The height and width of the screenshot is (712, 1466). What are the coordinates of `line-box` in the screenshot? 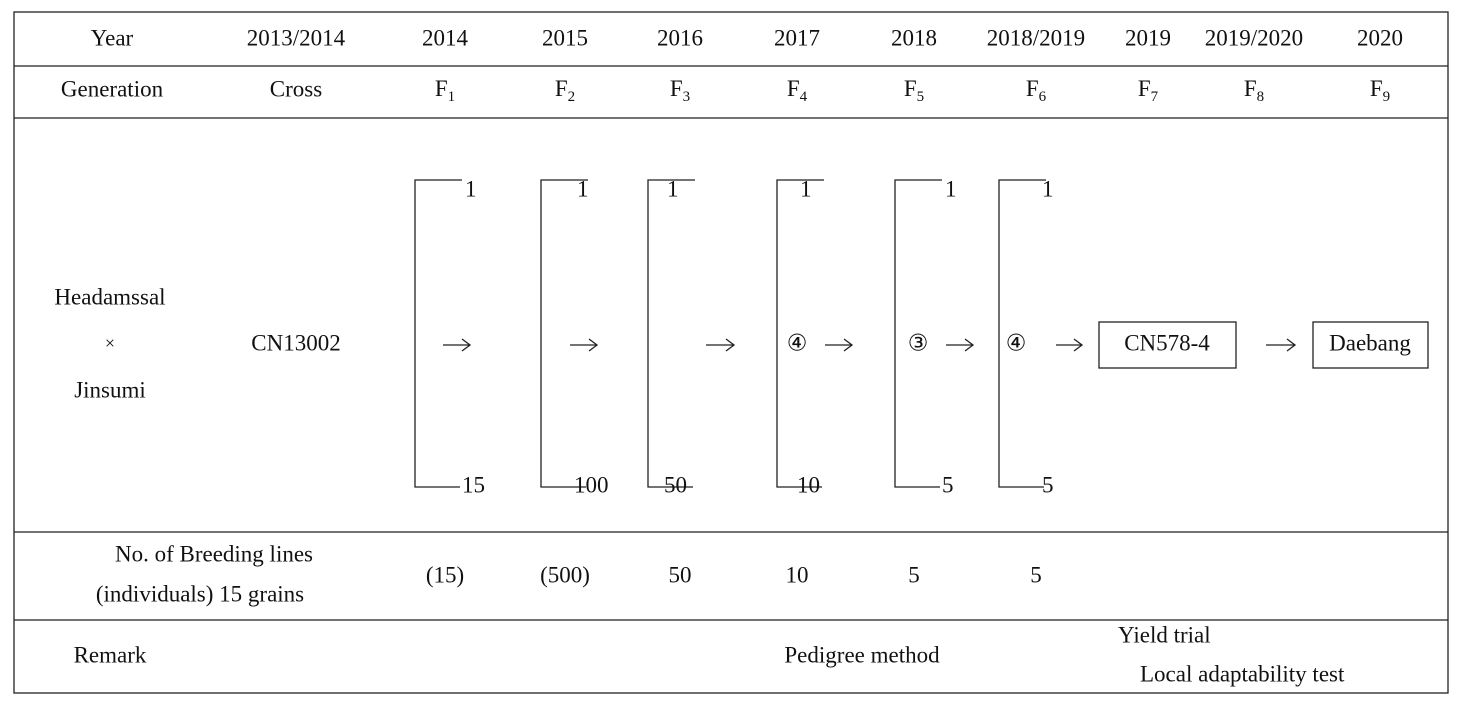 It's located at (1167, 345).